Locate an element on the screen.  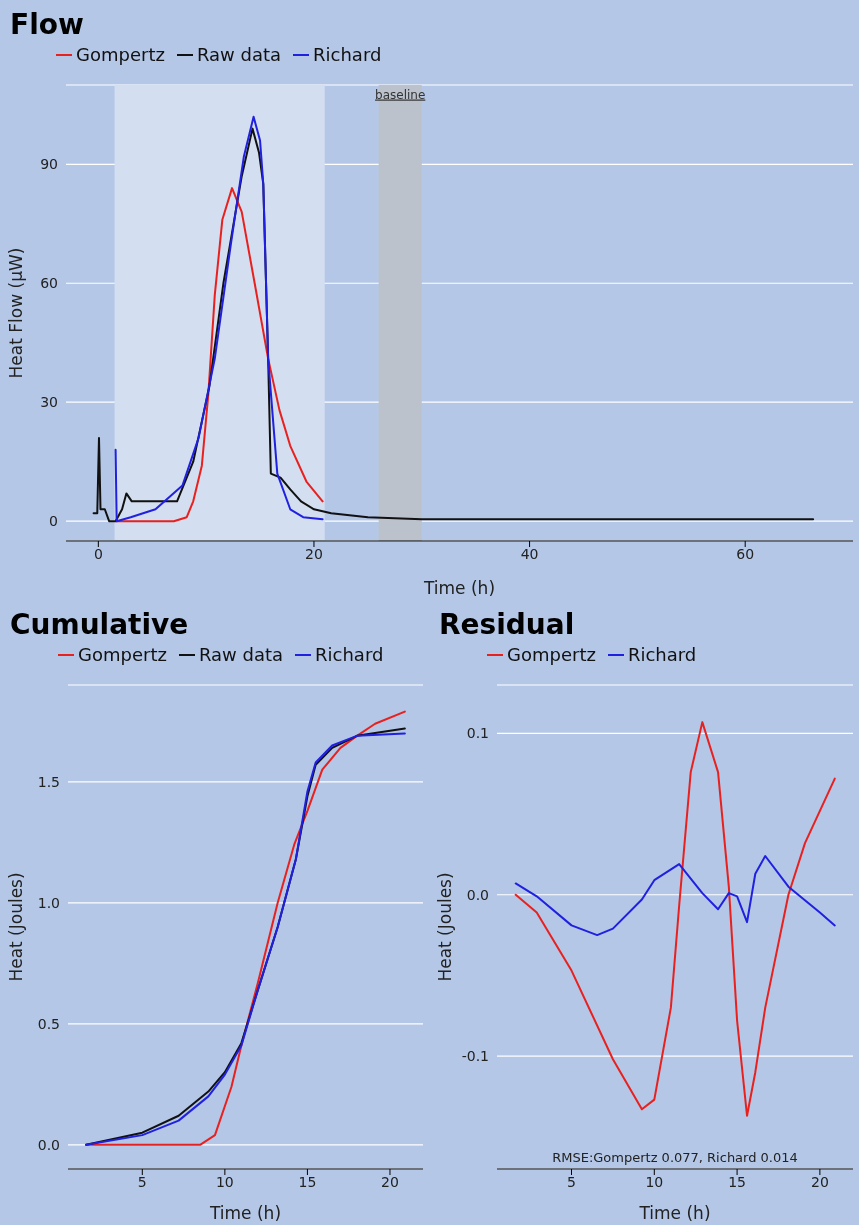
y-tick-label: 1.5 is located at coordinates (48, 781).